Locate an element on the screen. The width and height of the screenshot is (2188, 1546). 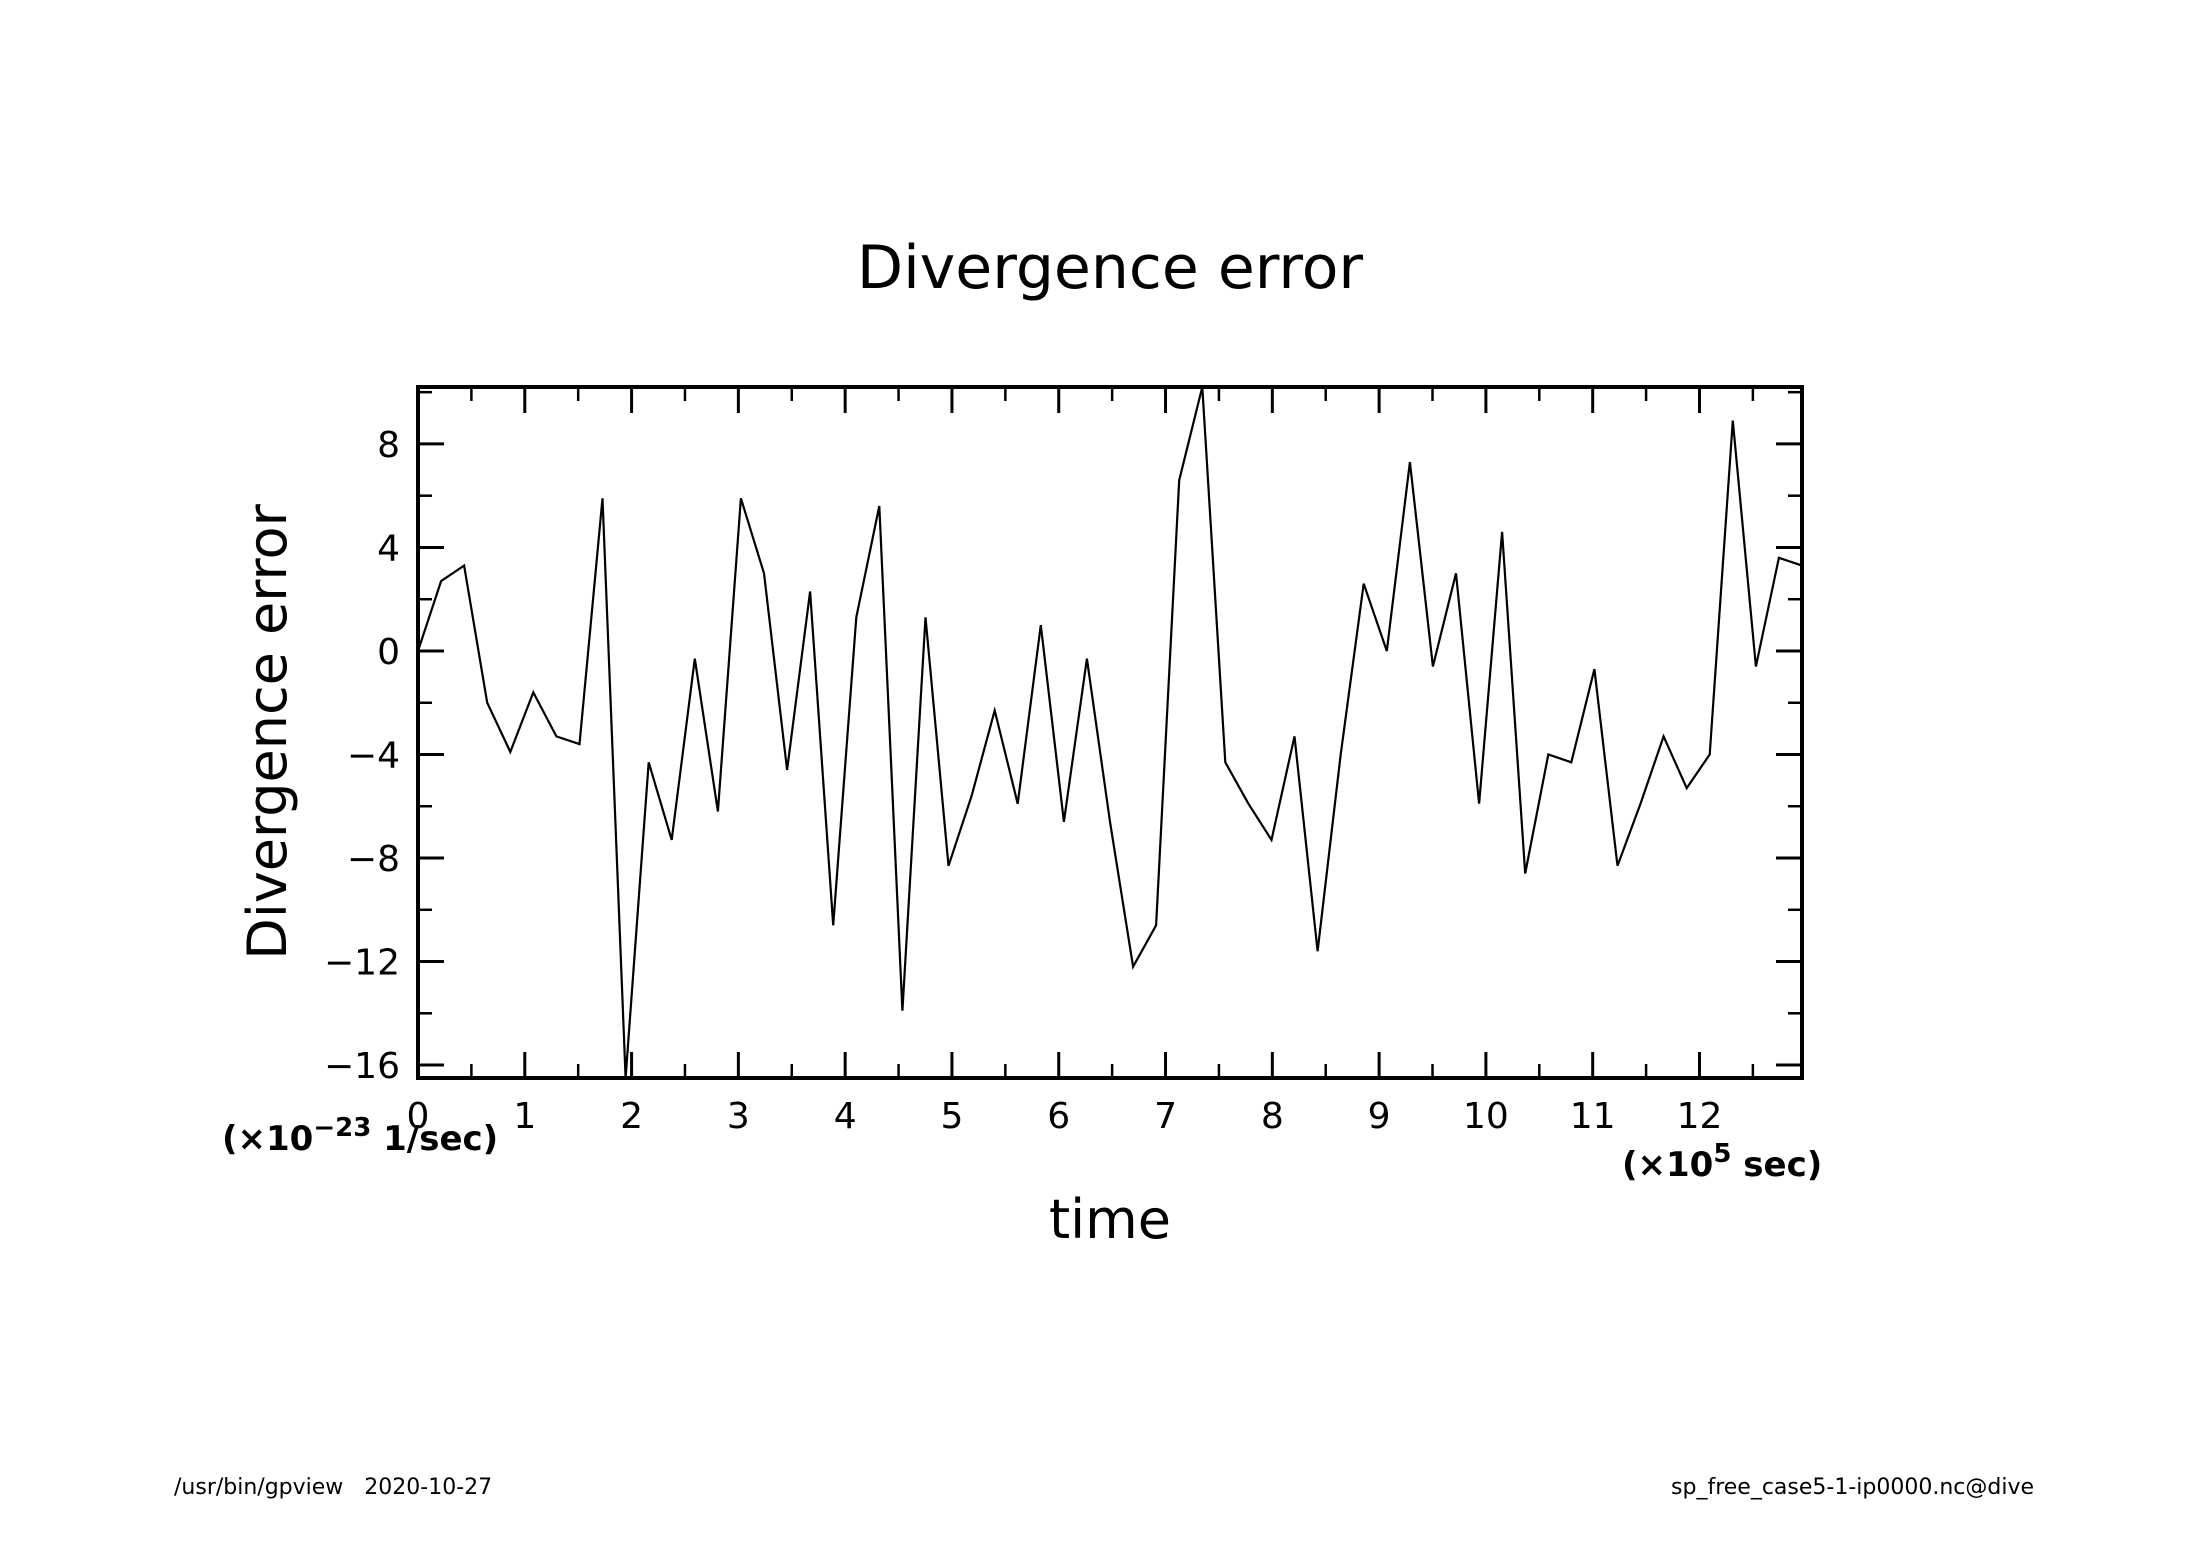
x-tick-label: 6 is located at coordinates (1058, 1116).